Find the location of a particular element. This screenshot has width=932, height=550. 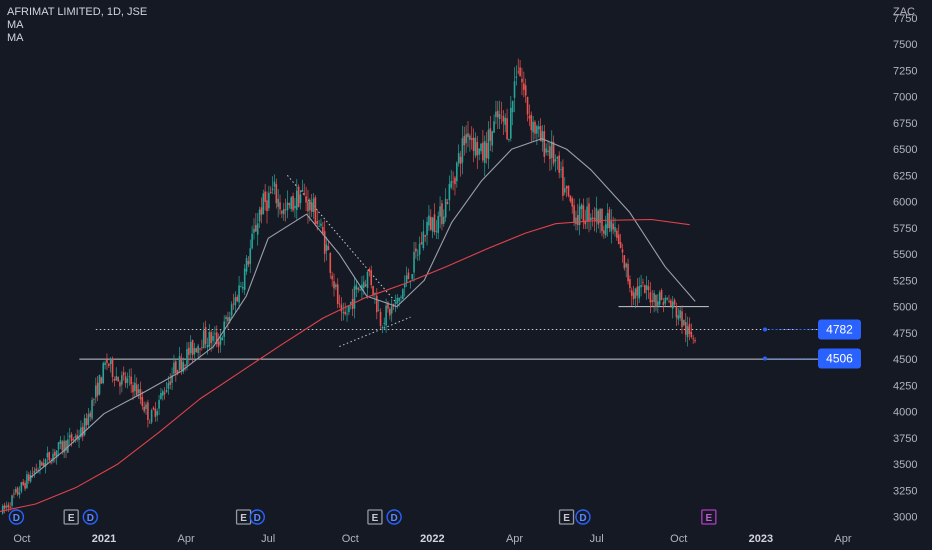

y-tick-label: 4500 is located at coordinates (905, 360).